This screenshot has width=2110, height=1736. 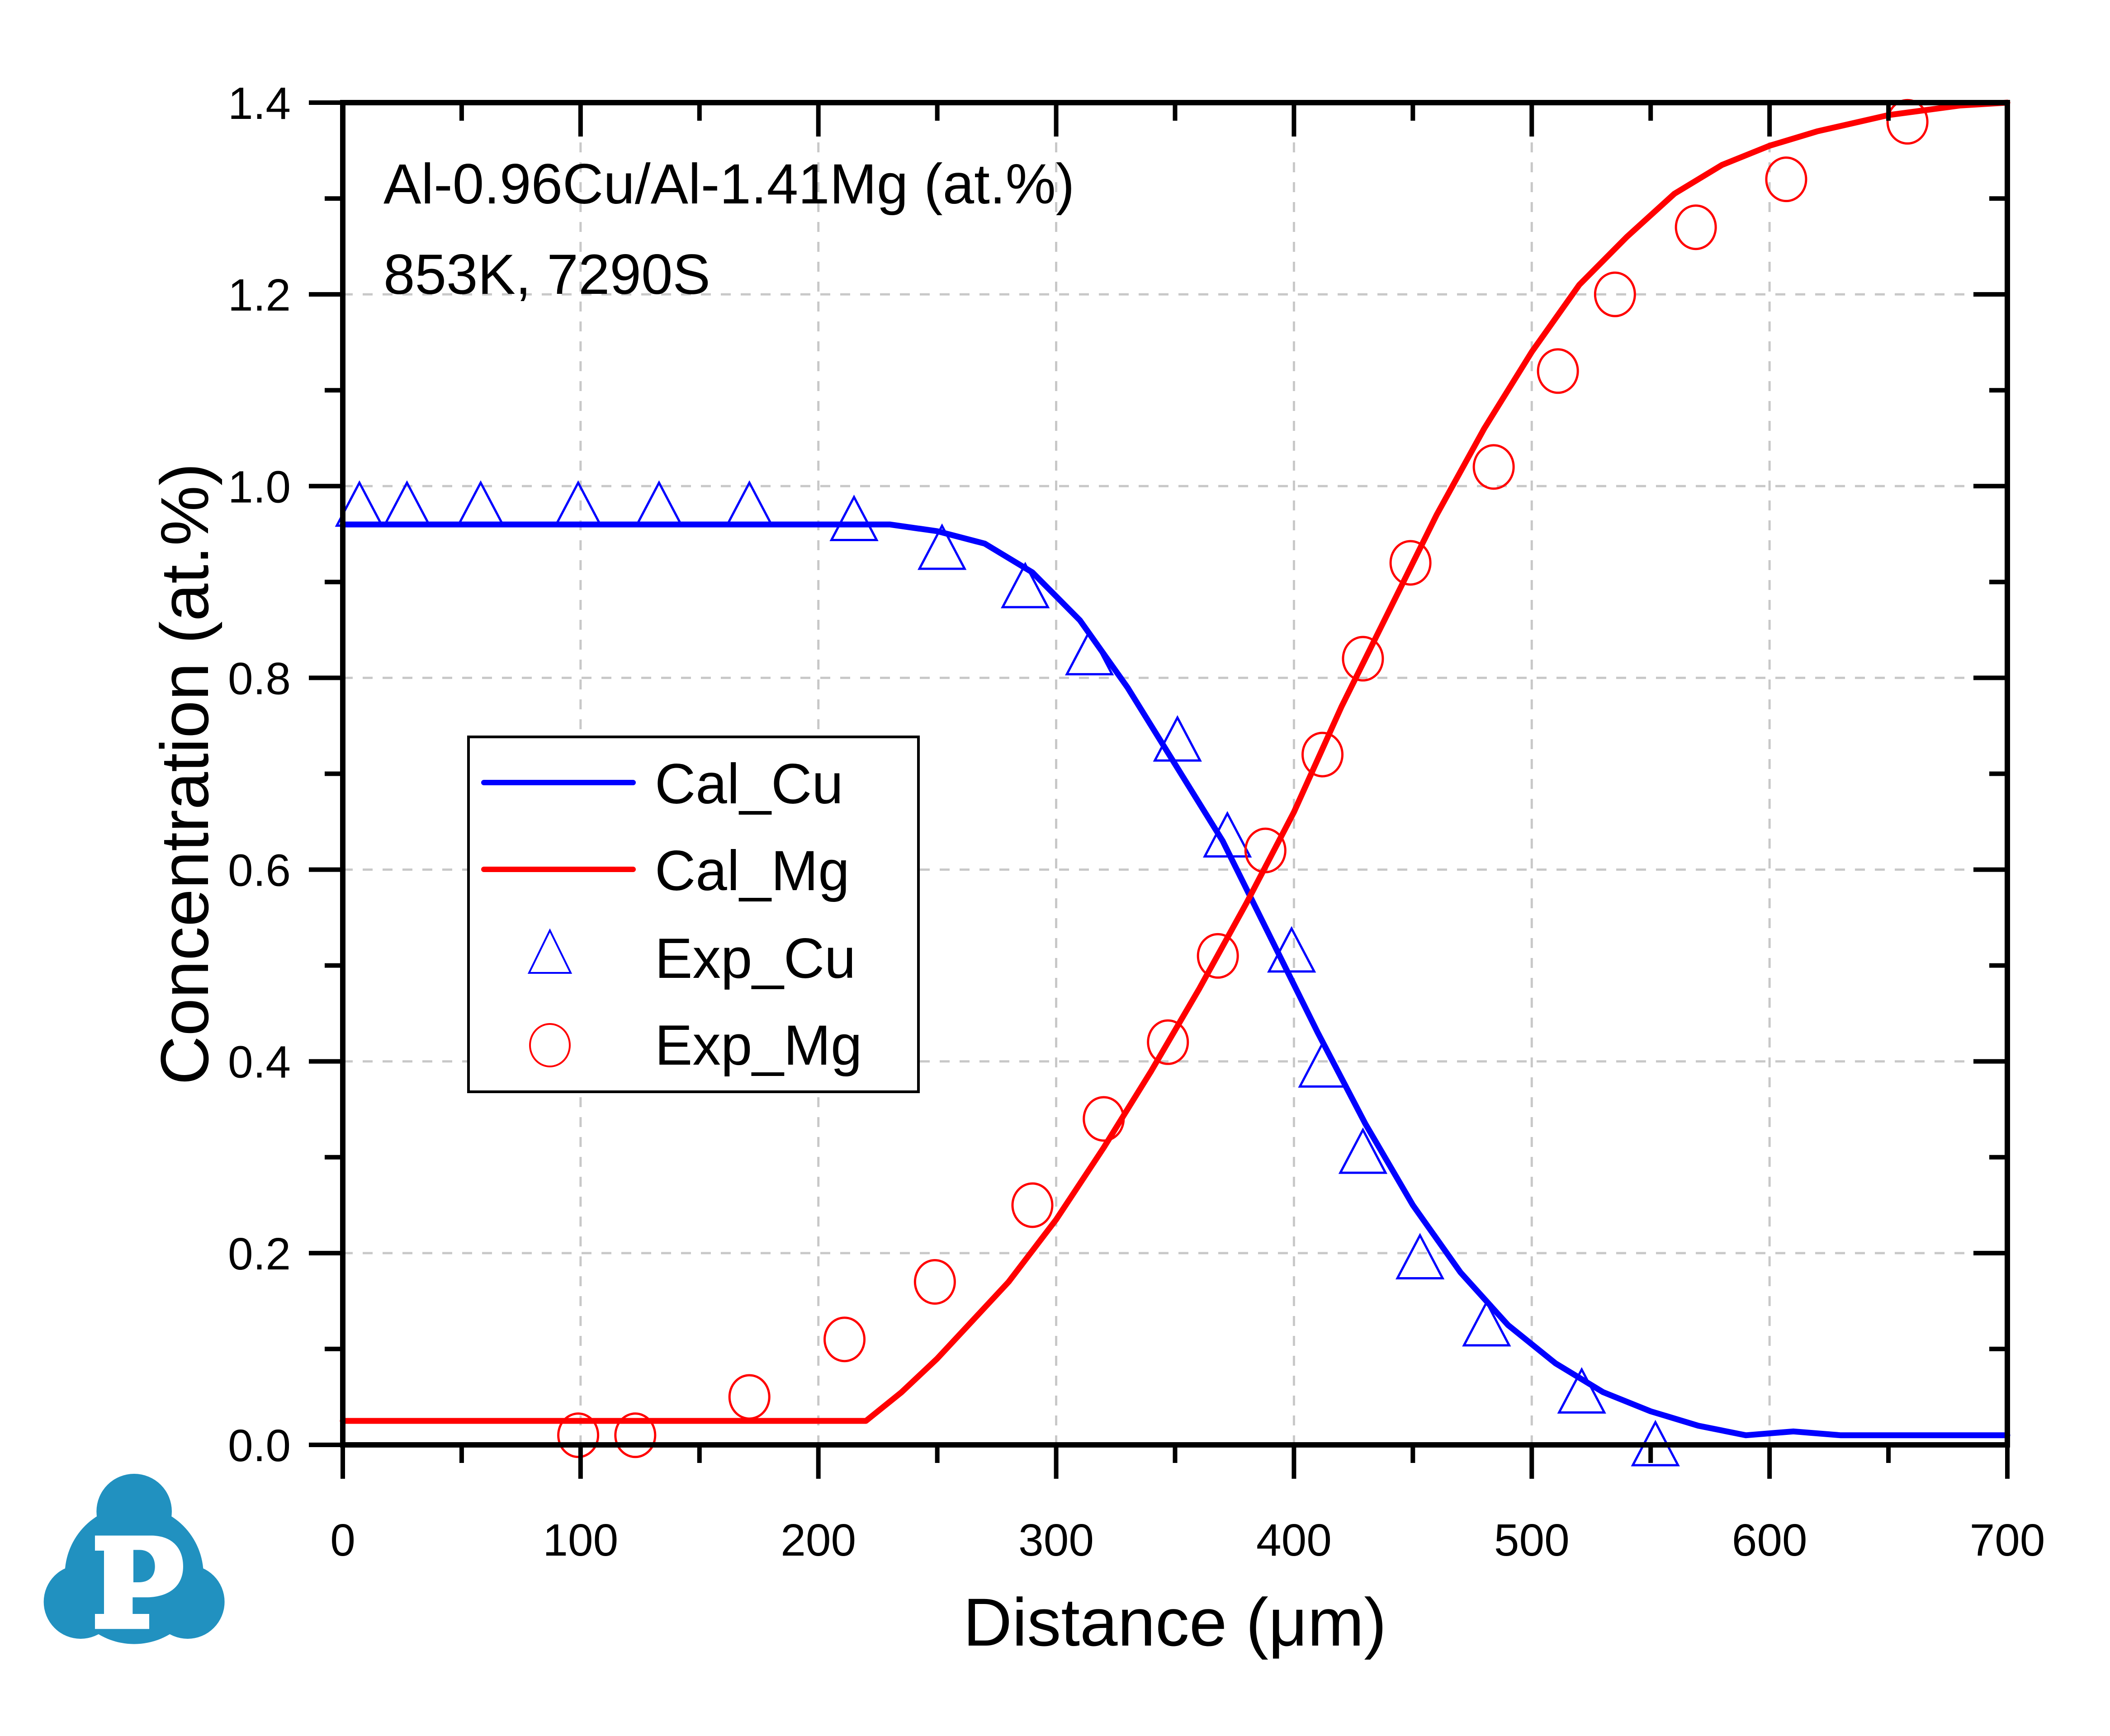 What do you see at coordinates (1056, 1541) in the screenshot?
I see `x-tick-label: 300` at bounding box center [1056, 1541].